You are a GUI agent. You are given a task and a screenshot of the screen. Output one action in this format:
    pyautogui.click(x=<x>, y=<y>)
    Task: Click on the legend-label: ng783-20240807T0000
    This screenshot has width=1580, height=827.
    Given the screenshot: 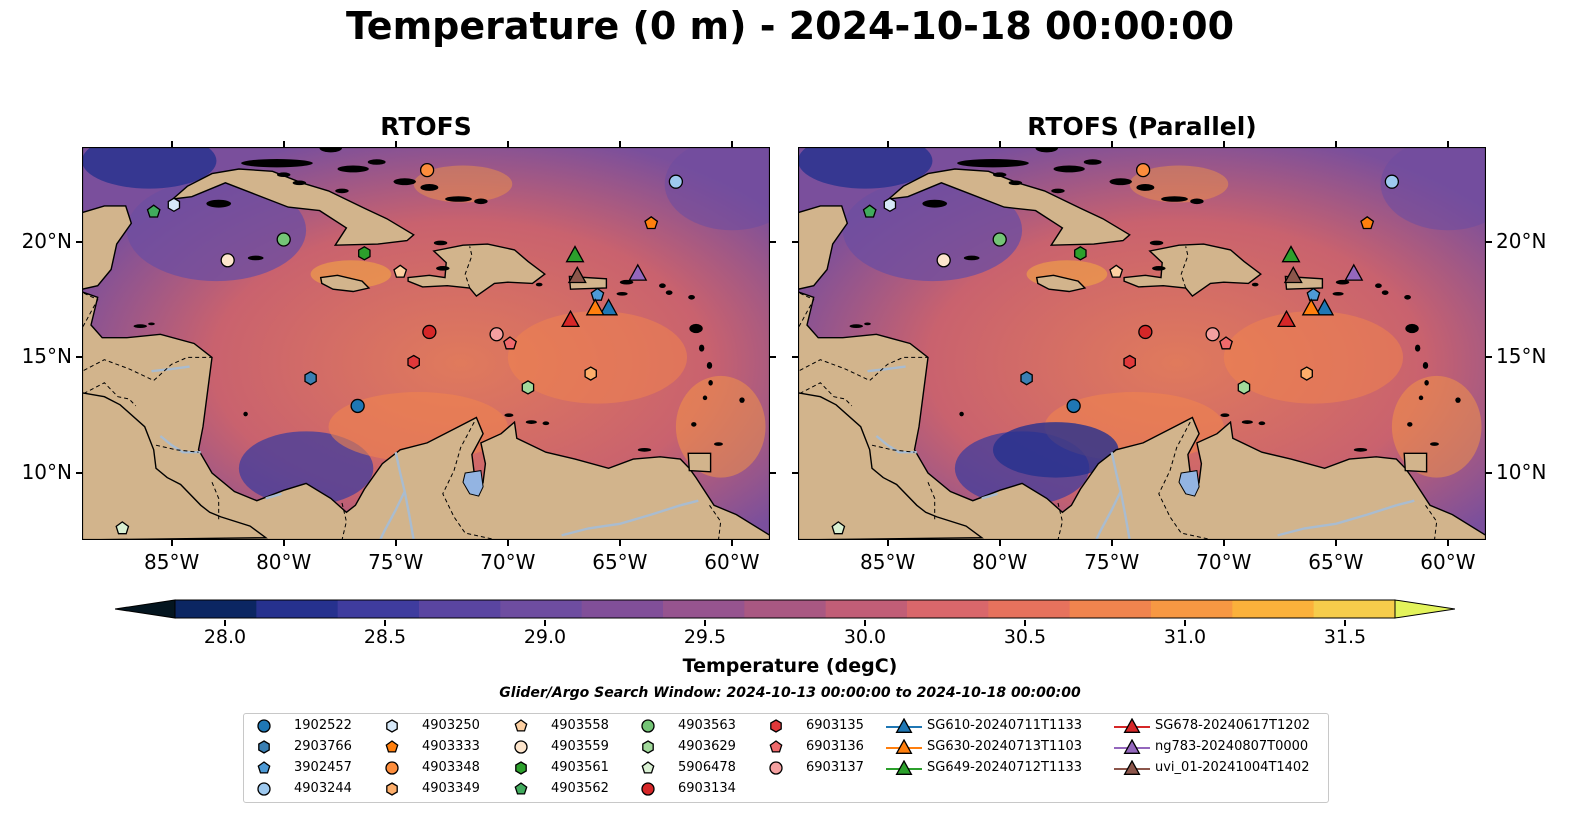 What is the action you would take?
    pyautogui.click(x=1232, y=746)
    